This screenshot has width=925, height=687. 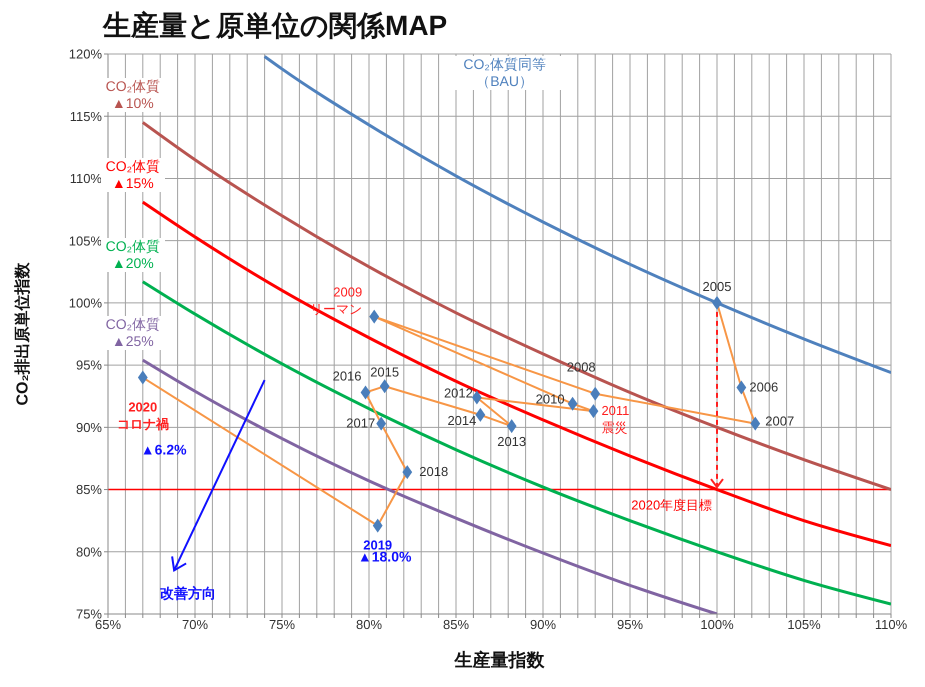 I want to click on annotation: 2006, so click(x=763, y=387).